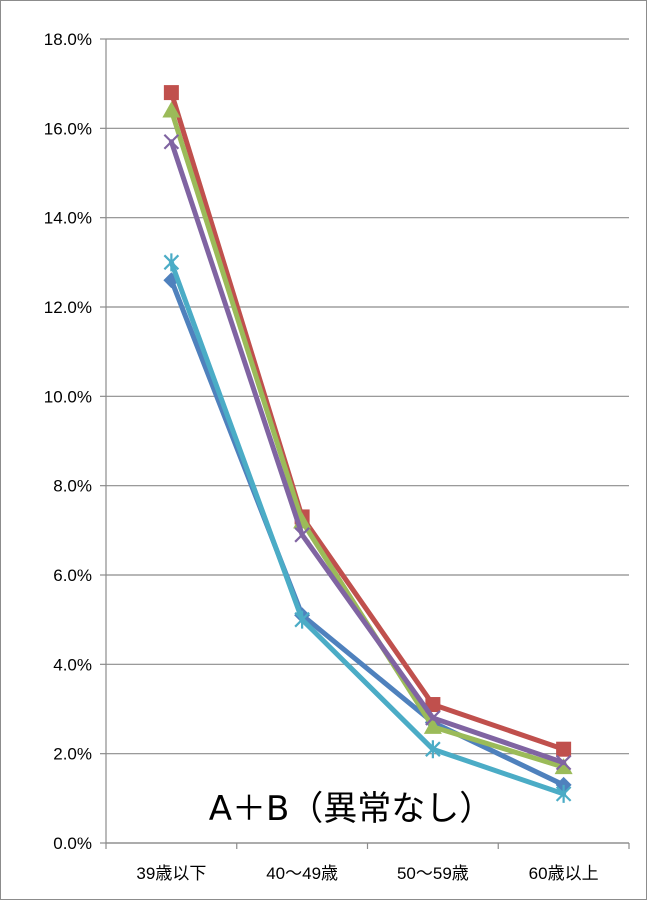 The image size is (647, 900). I want to click on y-tick-label: 14.0%, so click(68, 218).